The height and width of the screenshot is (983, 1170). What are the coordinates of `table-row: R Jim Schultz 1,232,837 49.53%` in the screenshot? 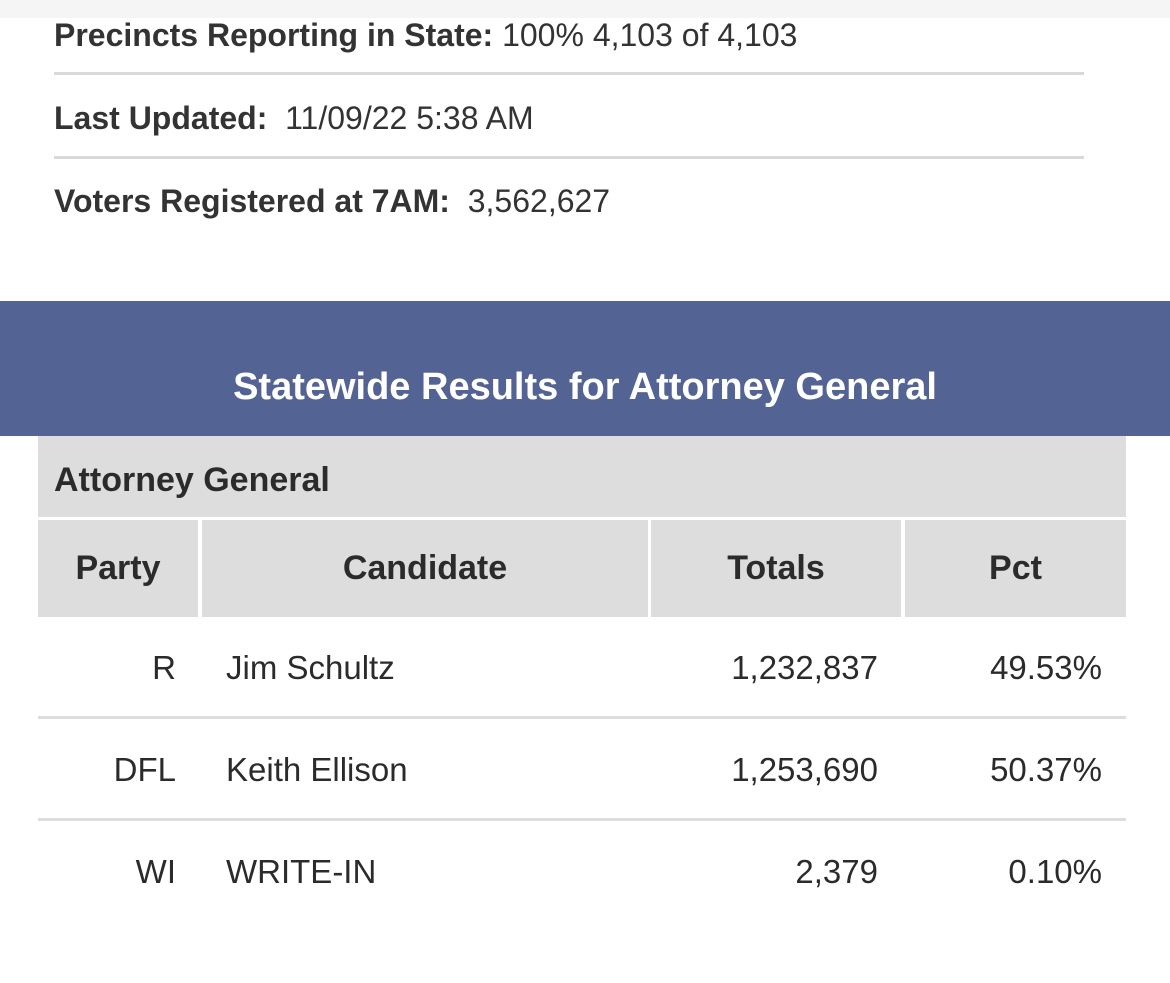 It's located at (582, 668).